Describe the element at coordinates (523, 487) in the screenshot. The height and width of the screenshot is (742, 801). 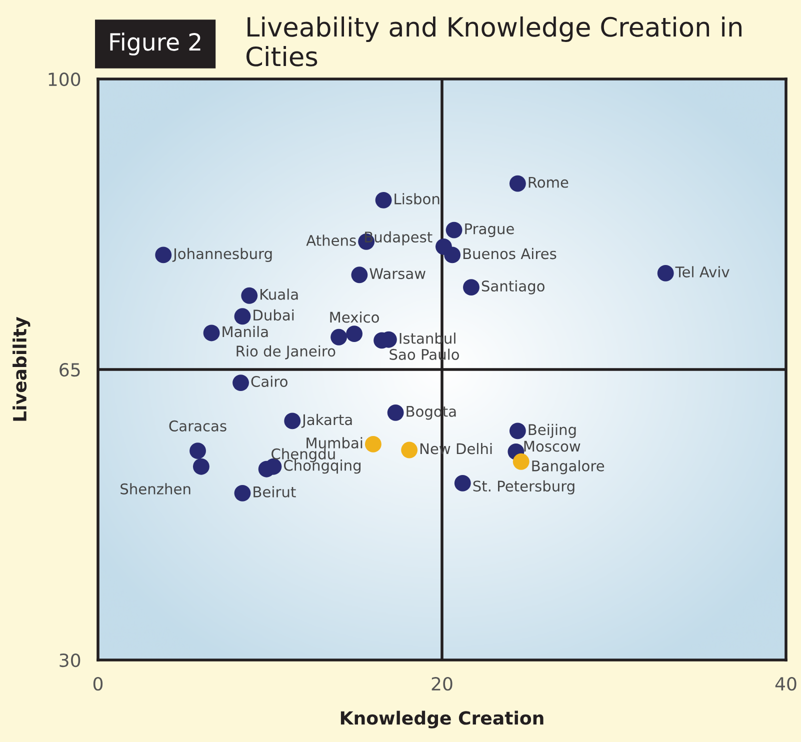
I see `annotation: St. Petersburg` at that location.